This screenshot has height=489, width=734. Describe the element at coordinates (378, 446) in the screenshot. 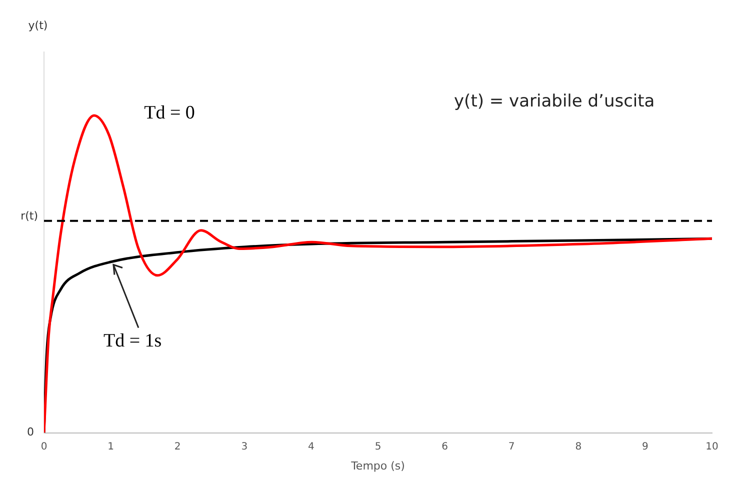

I see `x-tick-label: 5` at that location.